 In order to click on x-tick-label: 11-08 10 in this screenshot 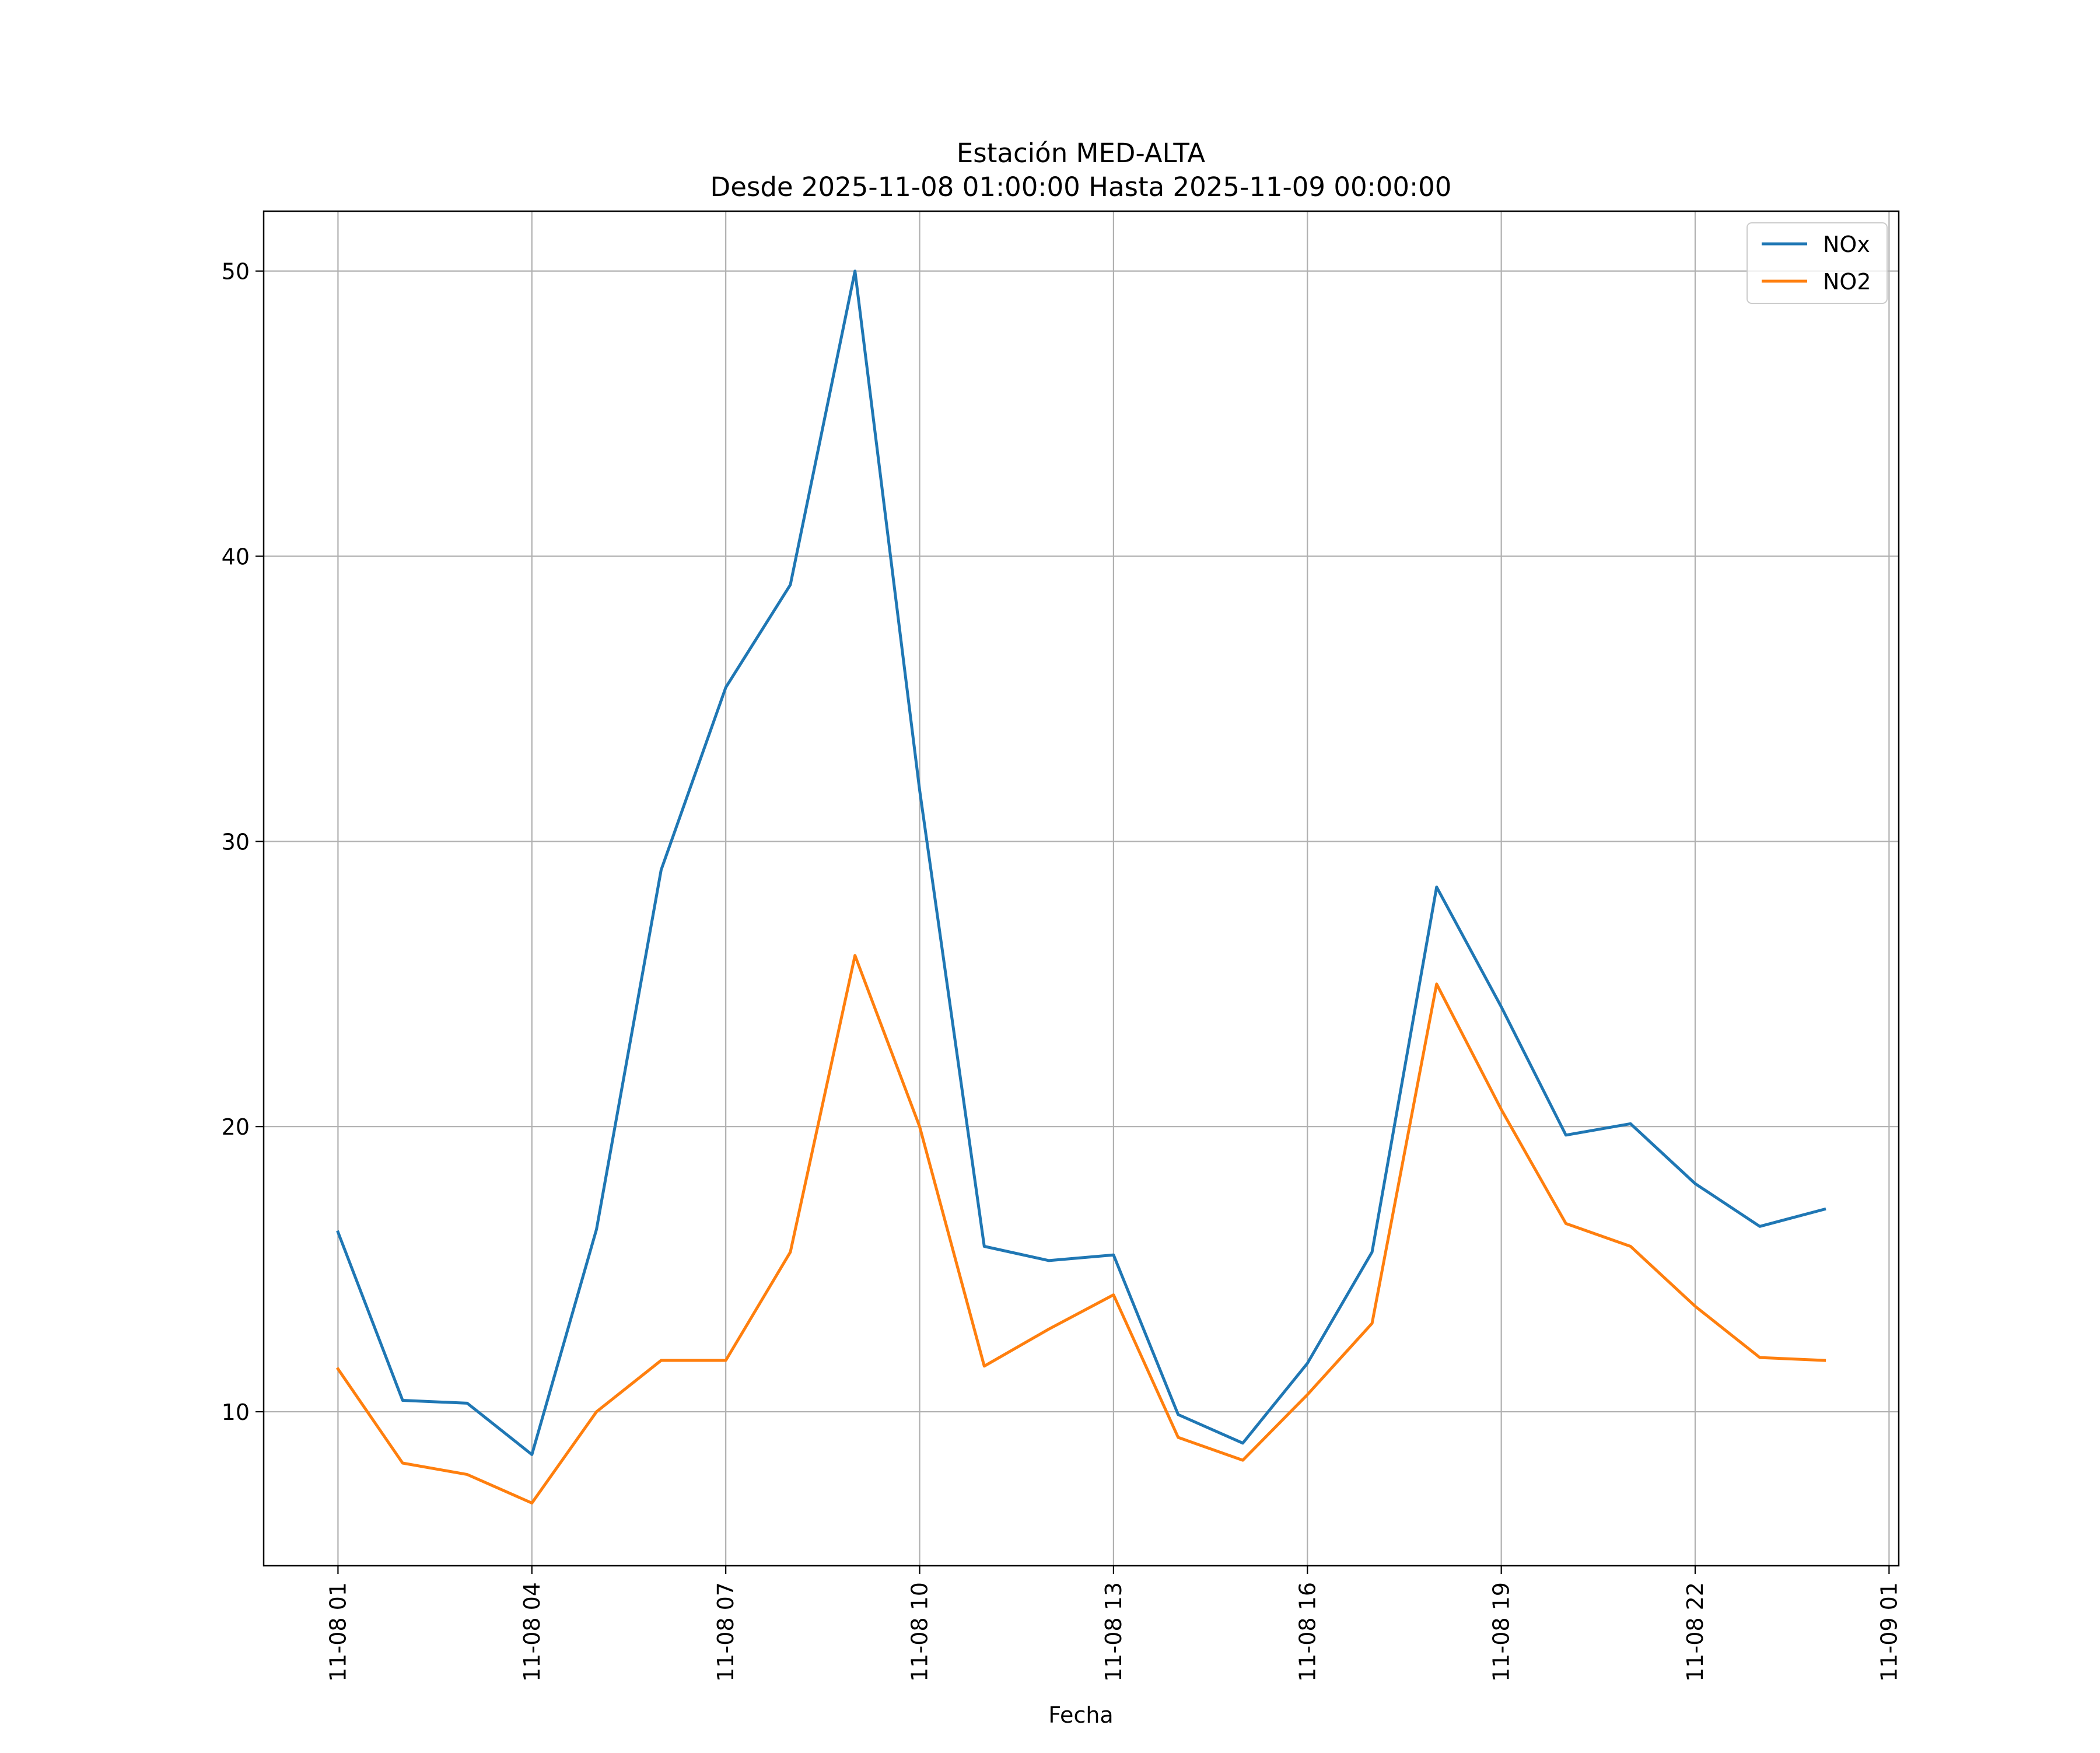, I will do `click(920, 1632)`.